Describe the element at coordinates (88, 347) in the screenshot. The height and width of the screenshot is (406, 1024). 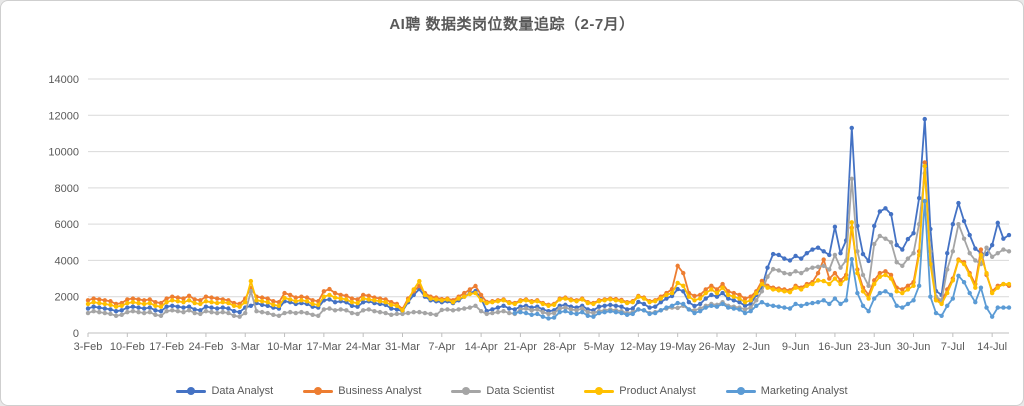
I see `x-axis-tick-label: 3-Feb` at that location.